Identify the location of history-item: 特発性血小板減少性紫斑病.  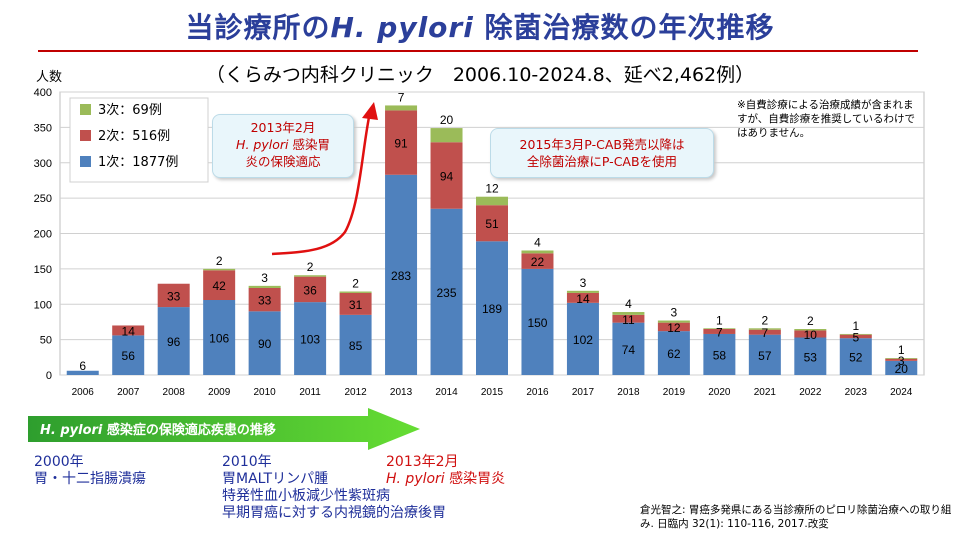
(306, 496).